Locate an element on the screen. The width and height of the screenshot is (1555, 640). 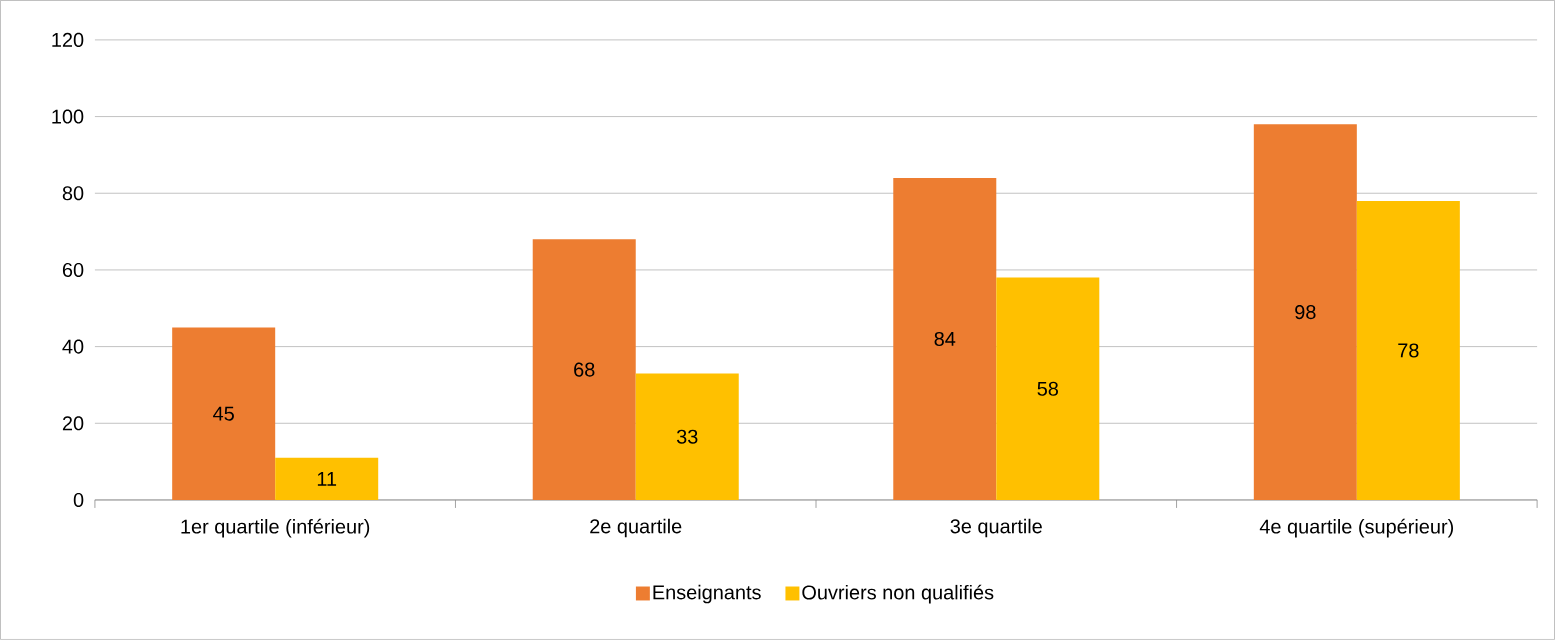
data-label: 98 is located at coordinates (1305, 312).